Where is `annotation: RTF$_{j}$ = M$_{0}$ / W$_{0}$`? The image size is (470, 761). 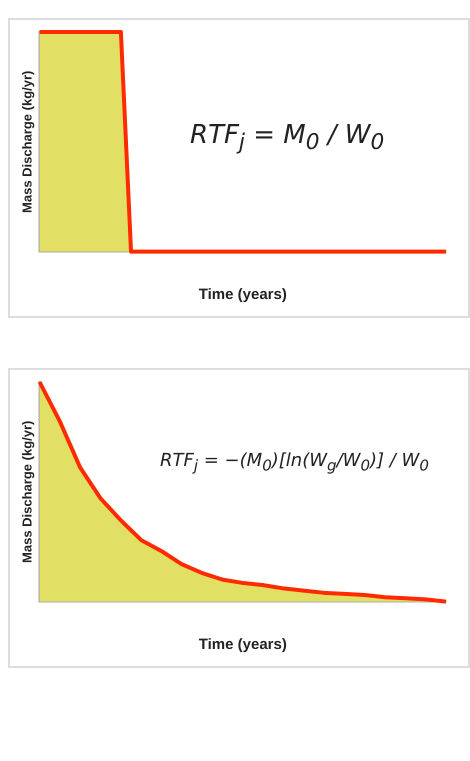
annotation: RTF$_{j}$ = M$_{0}$ / W$_{0}$ is located at coordinates (287, 138).